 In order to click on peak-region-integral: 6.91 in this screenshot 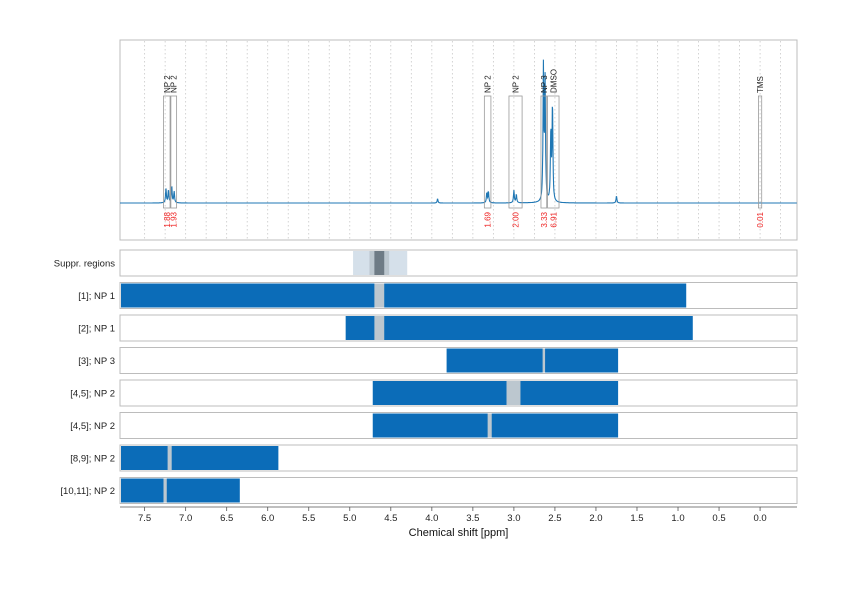, I will do `click(553, 219)`.